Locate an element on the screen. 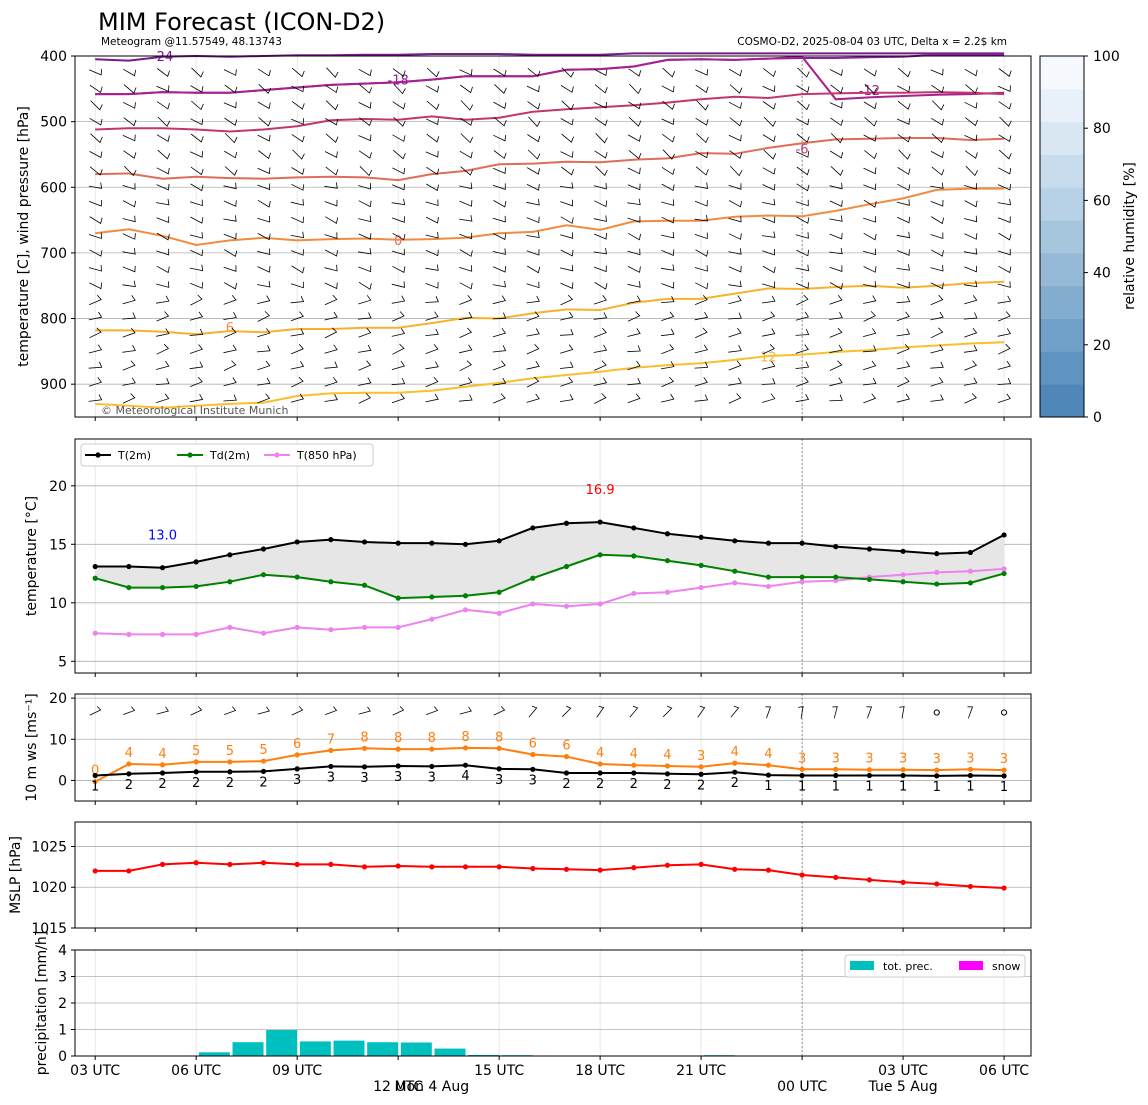 This screenshot has height=1105, width=1148. legend-marker is located at coordinates (190, 455).